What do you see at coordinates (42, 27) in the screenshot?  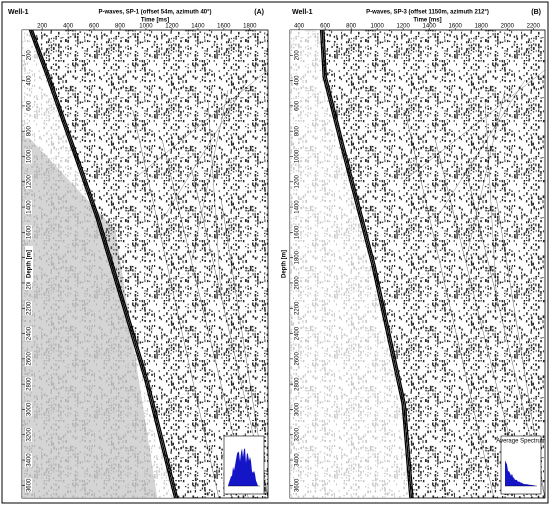 I see `x-tick-label: 200` at bounding box center [42, 27].